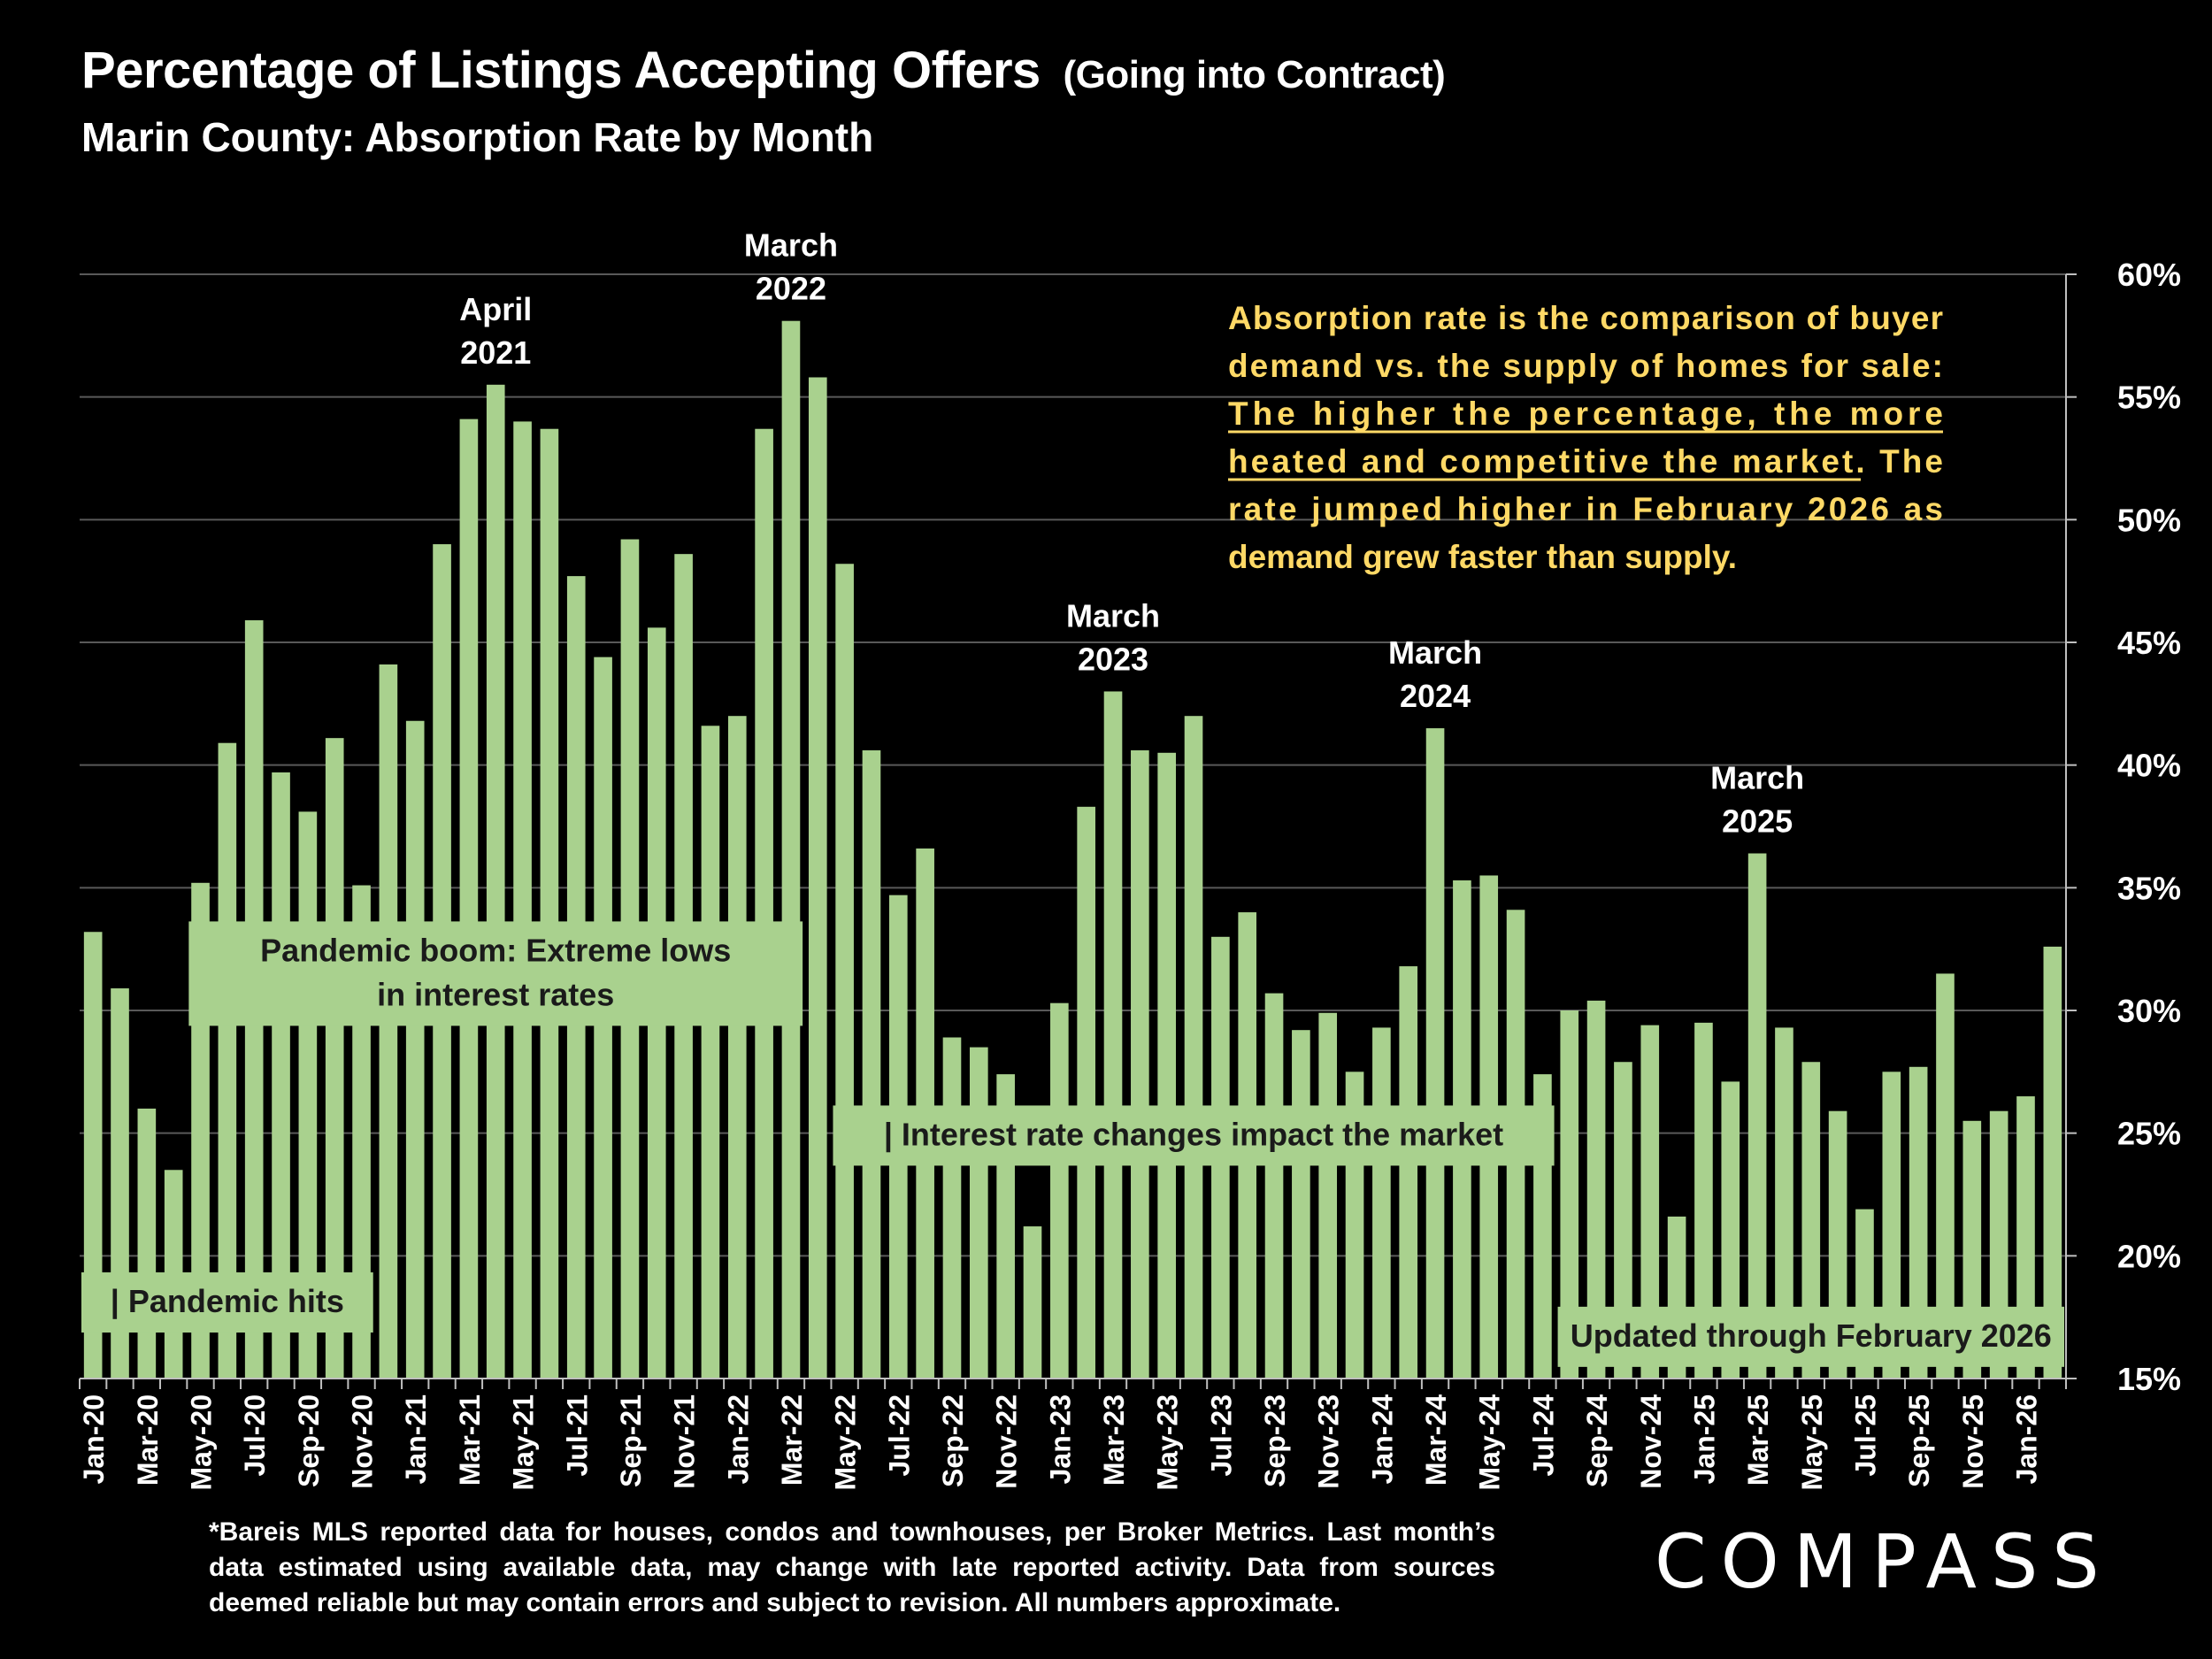 The image size is (2212, 1659). What do you see at coordinates (1221, 1435) in the screenshot?
I see `x-tick-label: Jul-23` at bounding box center [1221, 1435].